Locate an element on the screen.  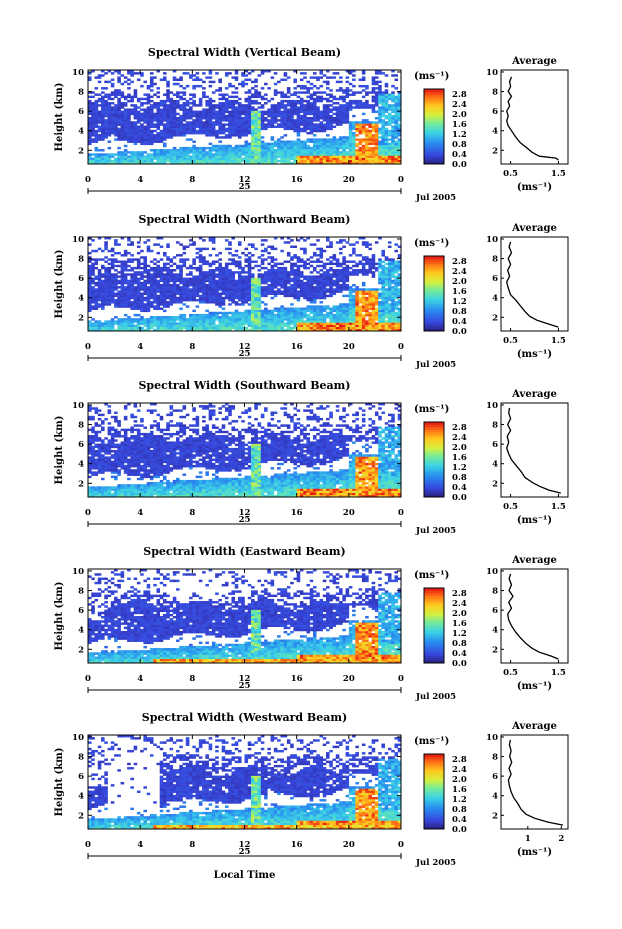
avg-x-tick-label: 1.5 is located at coordinates (558, 673).